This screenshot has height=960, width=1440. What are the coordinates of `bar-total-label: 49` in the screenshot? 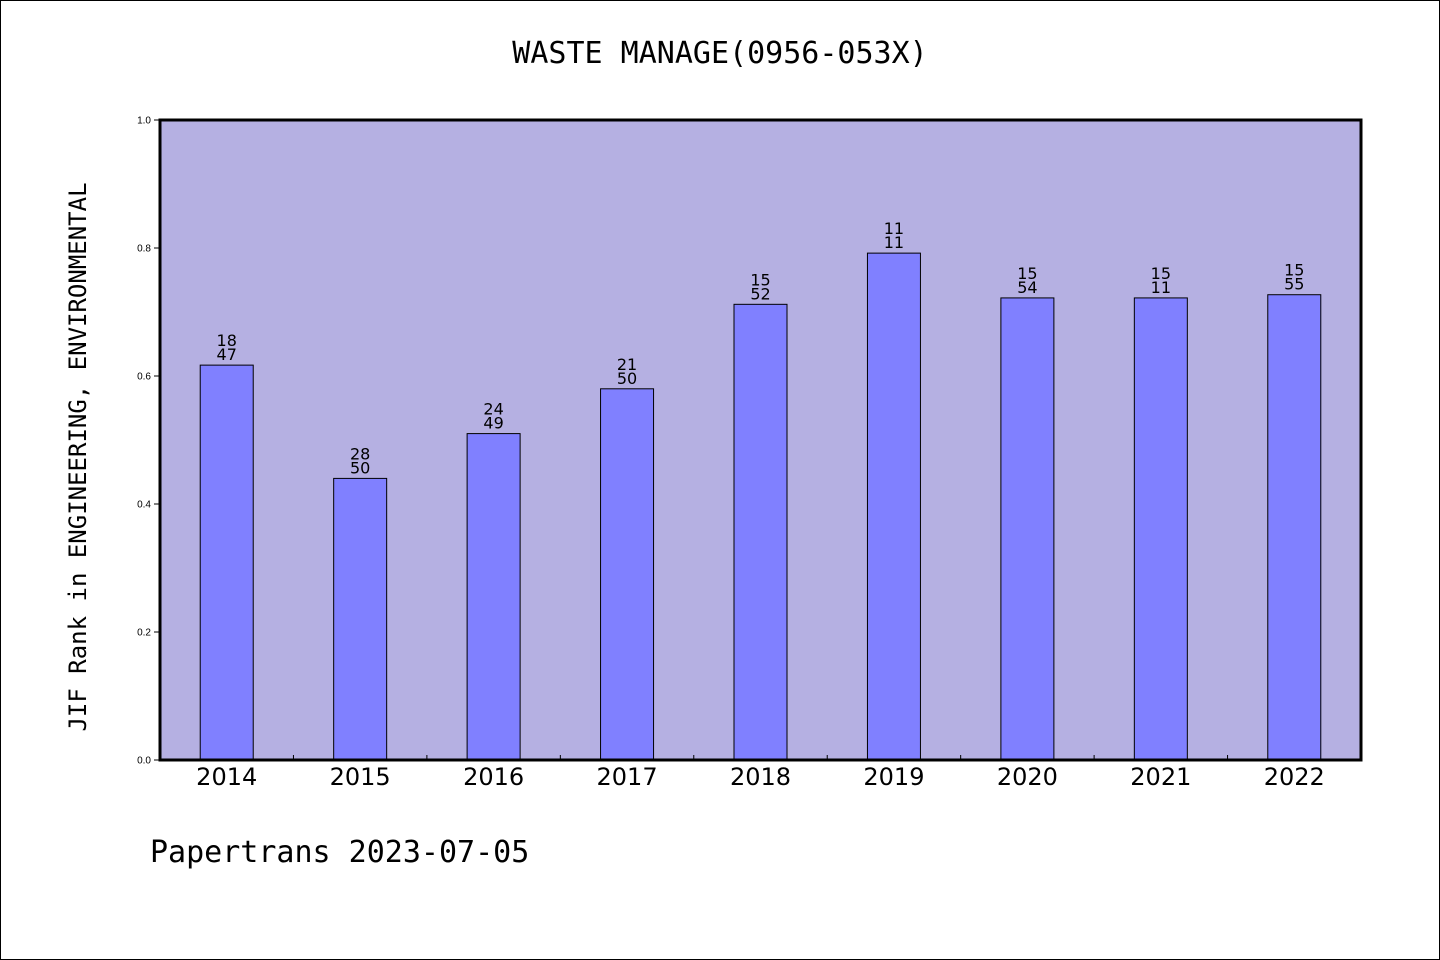 It's located at (493, 423).